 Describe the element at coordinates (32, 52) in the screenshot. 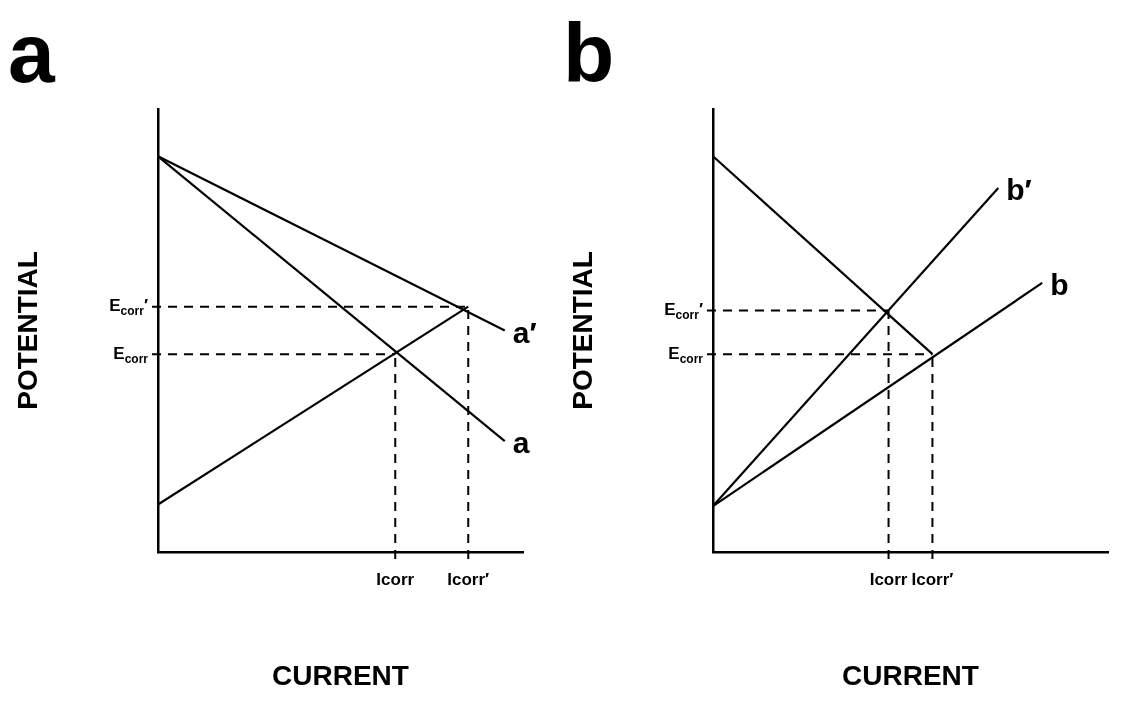

I see `chart-title: a` at that location.